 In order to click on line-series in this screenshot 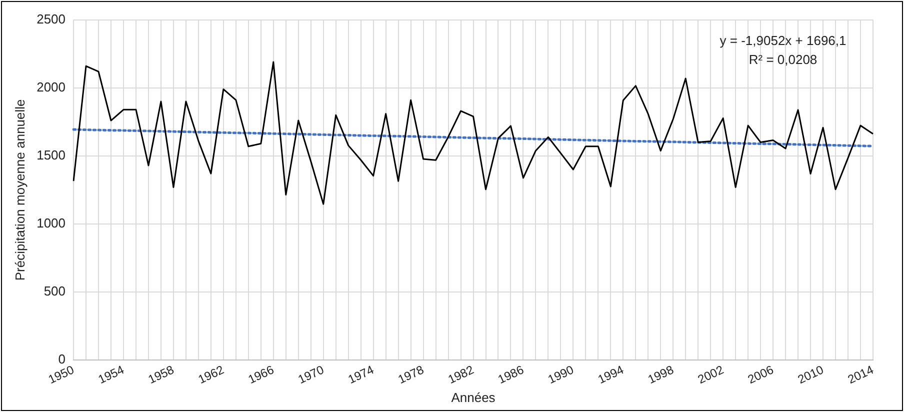, I will do `click(473, 138)`.